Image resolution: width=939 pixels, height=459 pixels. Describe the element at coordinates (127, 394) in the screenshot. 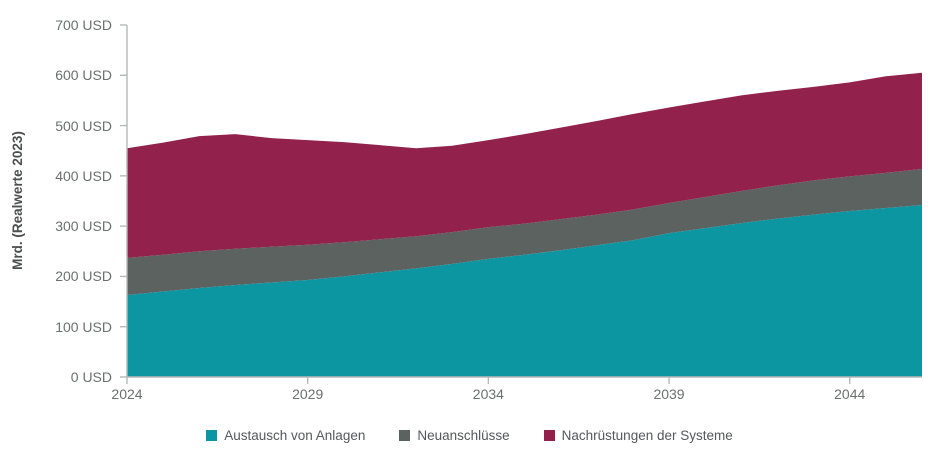

I see `x-axis-tick-label: 2024` at that location.